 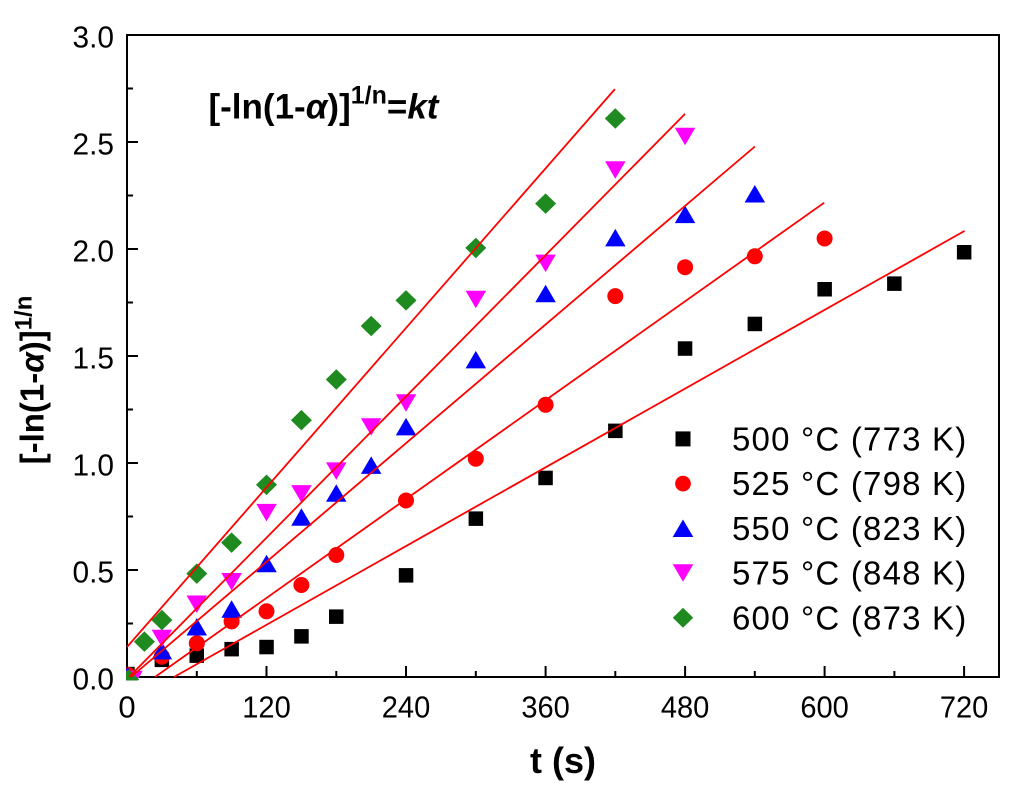 What do you see at coordinates (94, 678) in the screenshot?
I see `svg-text: 0.0` at bounding box center [94, 678].